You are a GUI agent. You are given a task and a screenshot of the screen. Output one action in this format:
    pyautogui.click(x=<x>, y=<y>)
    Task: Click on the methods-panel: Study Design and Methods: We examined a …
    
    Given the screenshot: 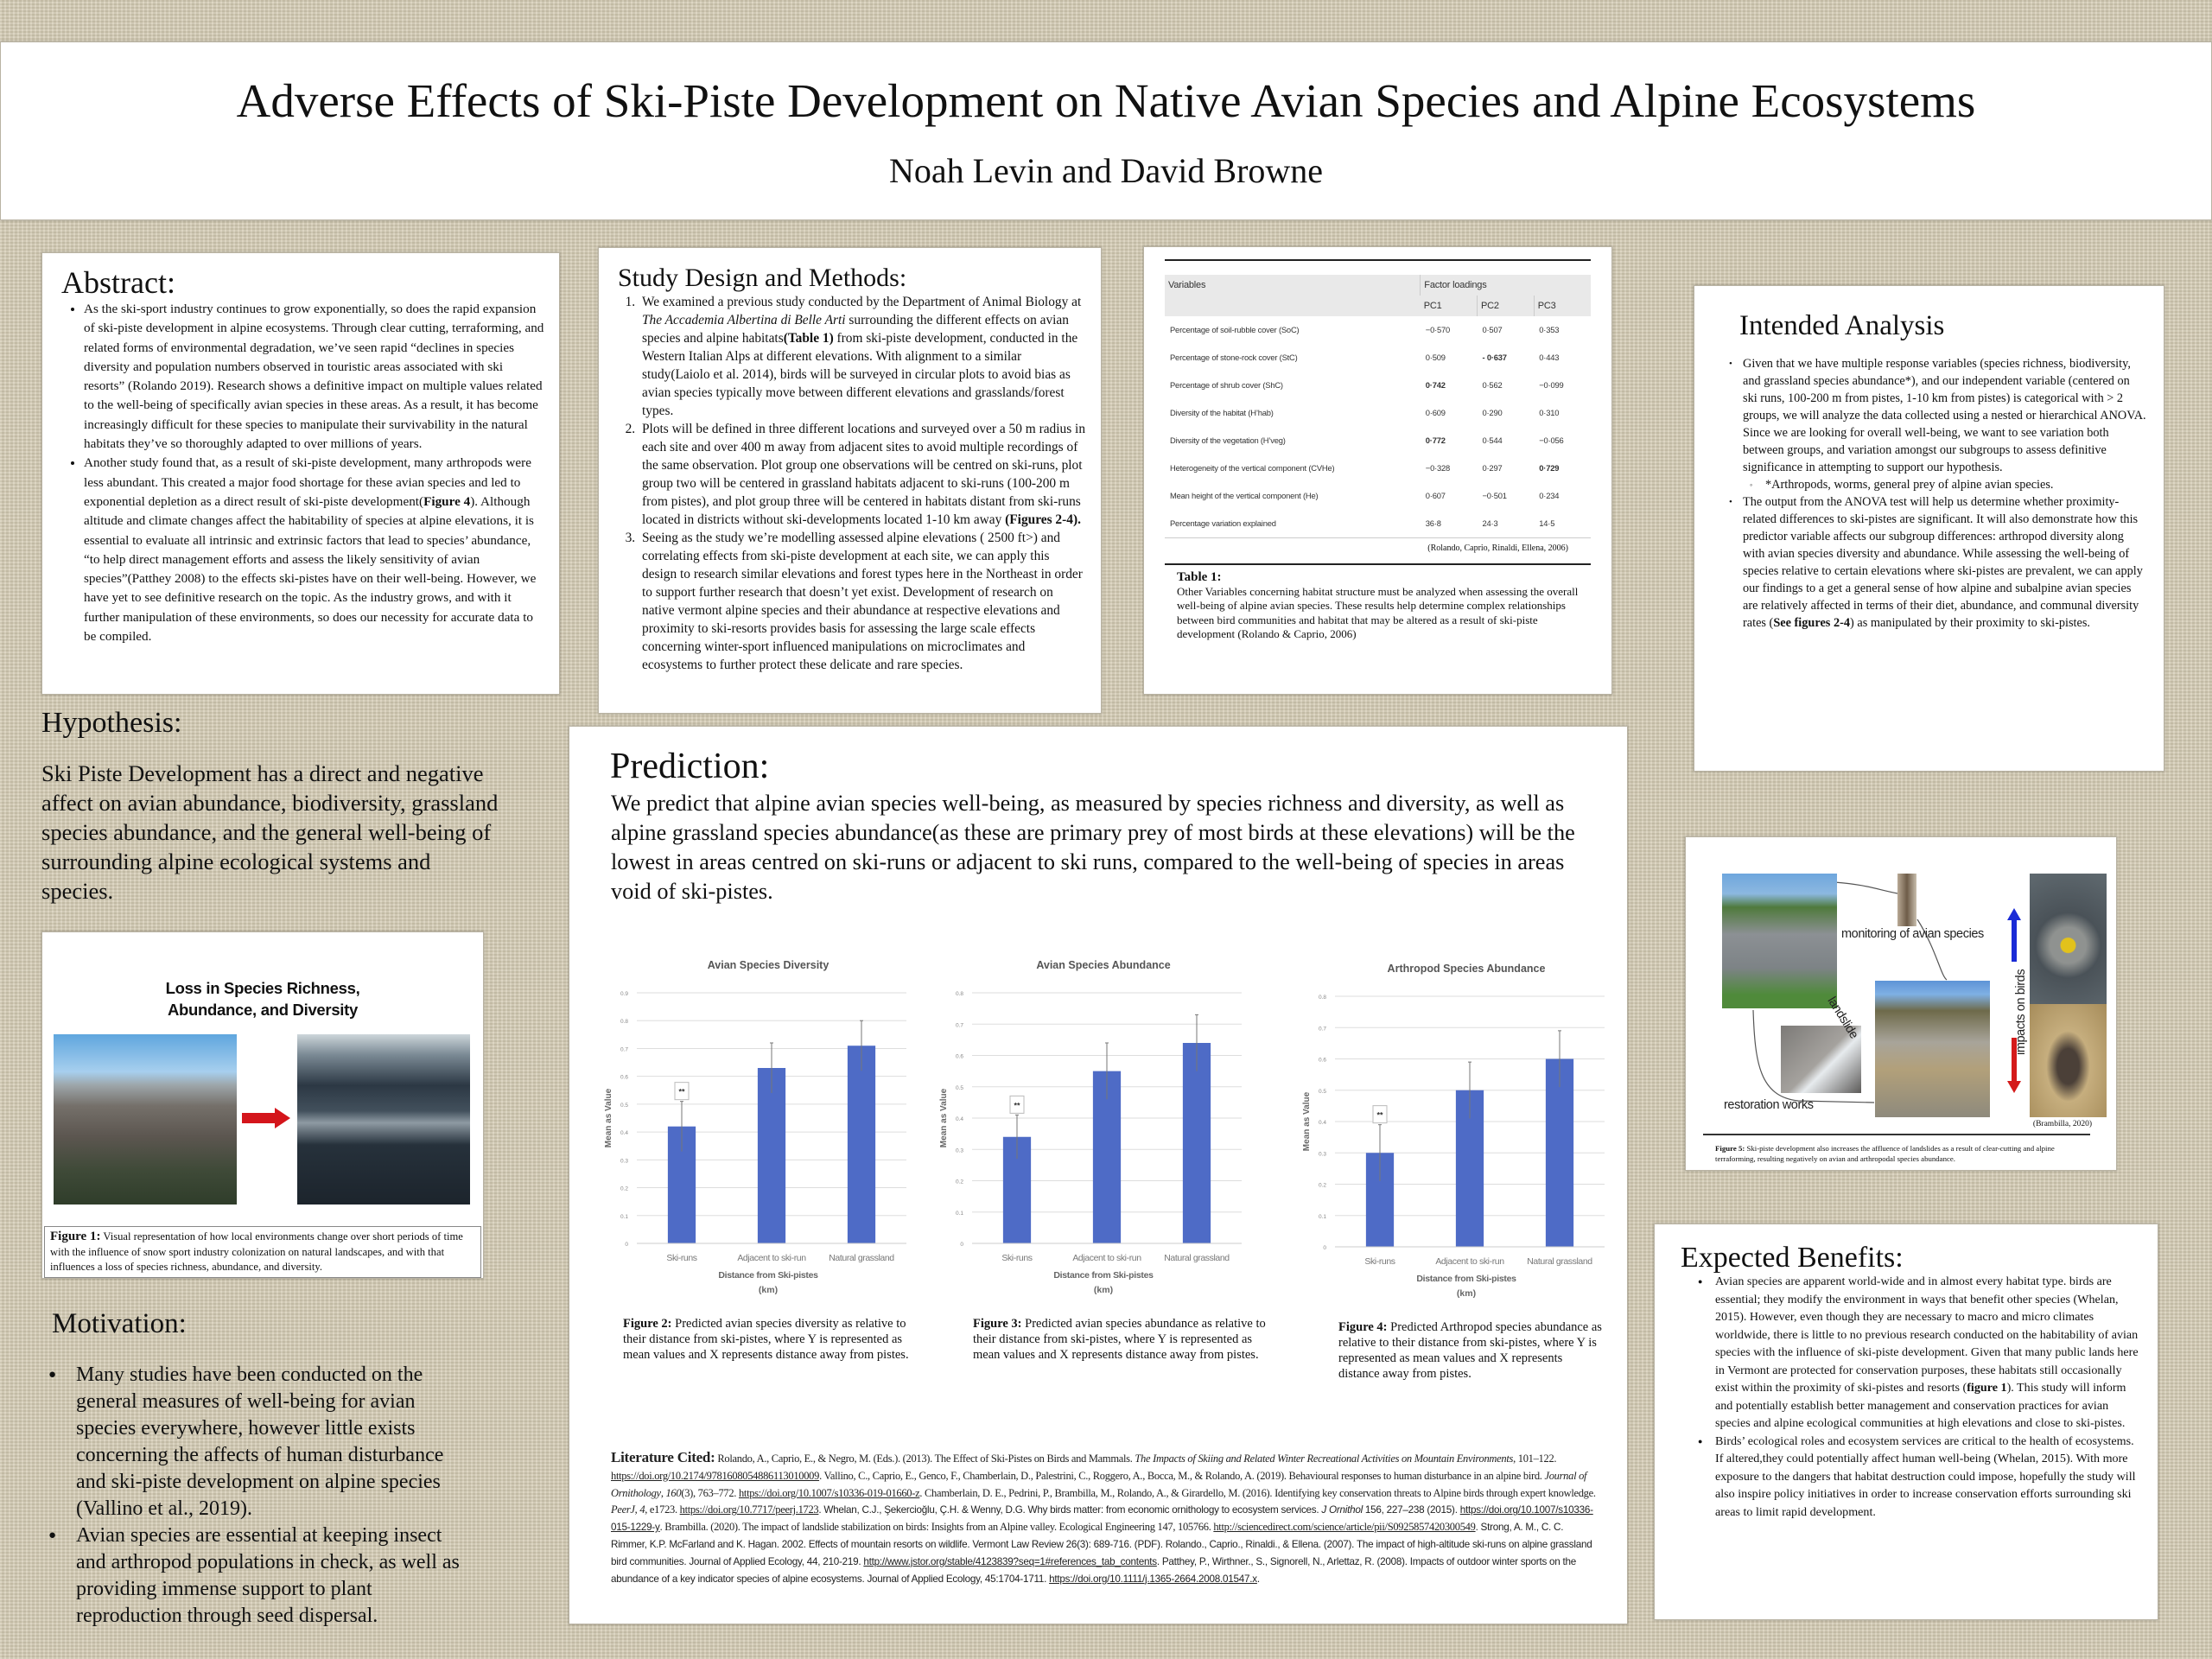 What is the action you would take?
    pyautogui.click(x=850, y=480)
    